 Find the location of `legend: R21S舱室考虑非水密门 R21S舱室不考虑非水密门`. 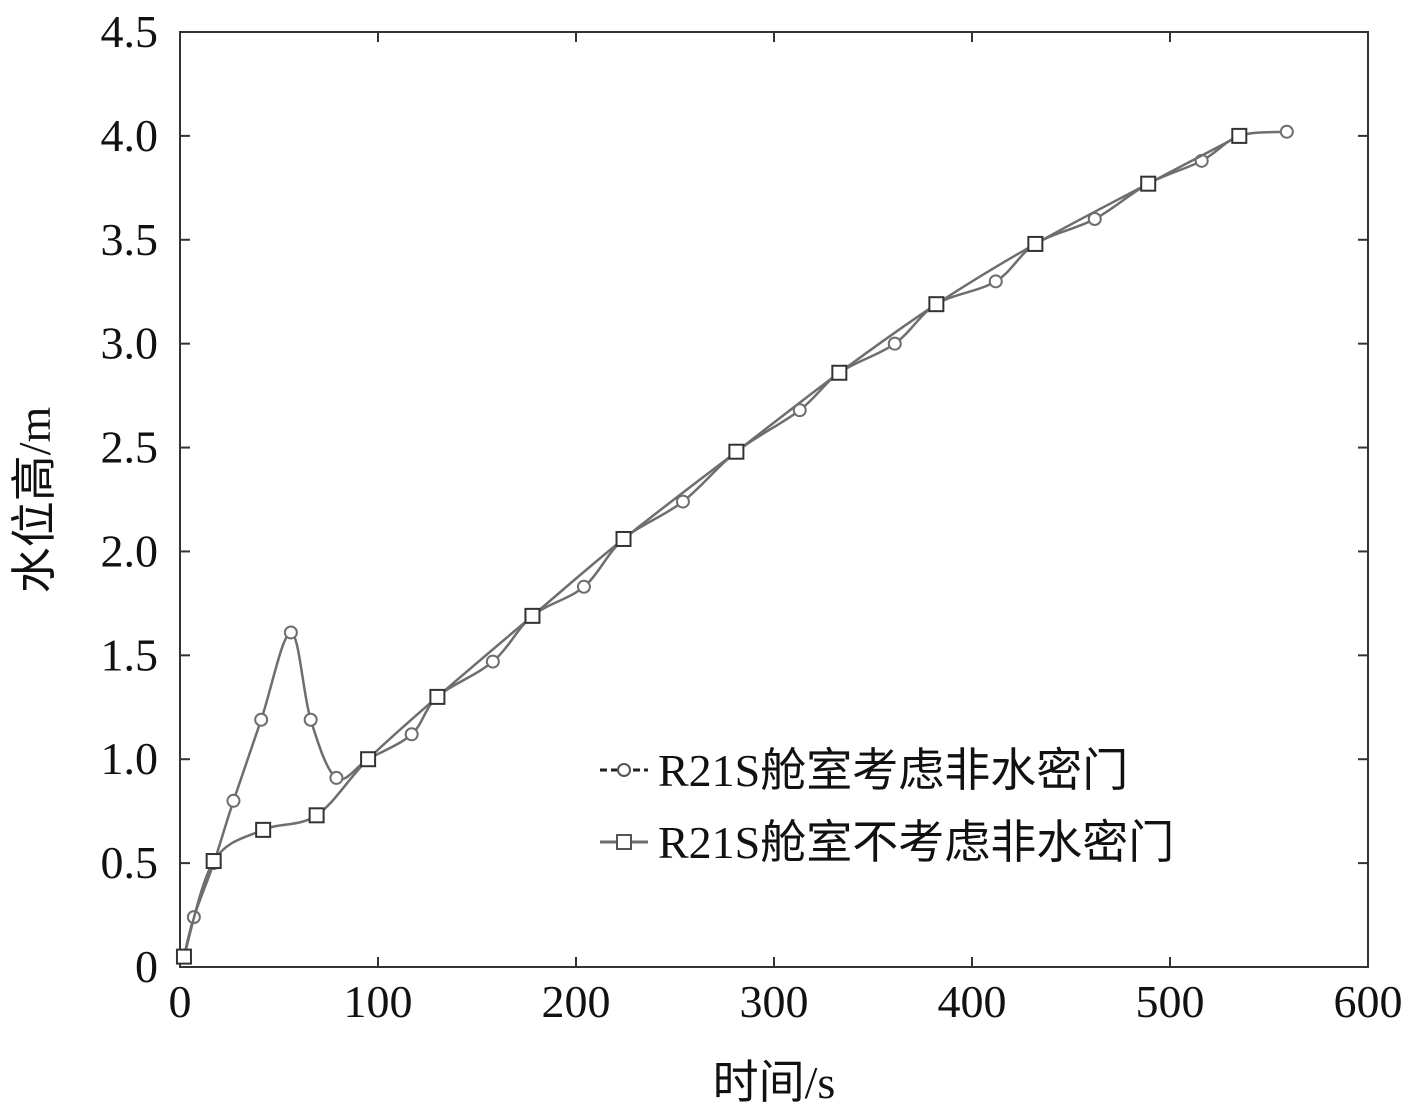

legend: R21S舱室考虑非水密门 R21S舱室不考虑非水密门 is located at coordinates (887, 806).